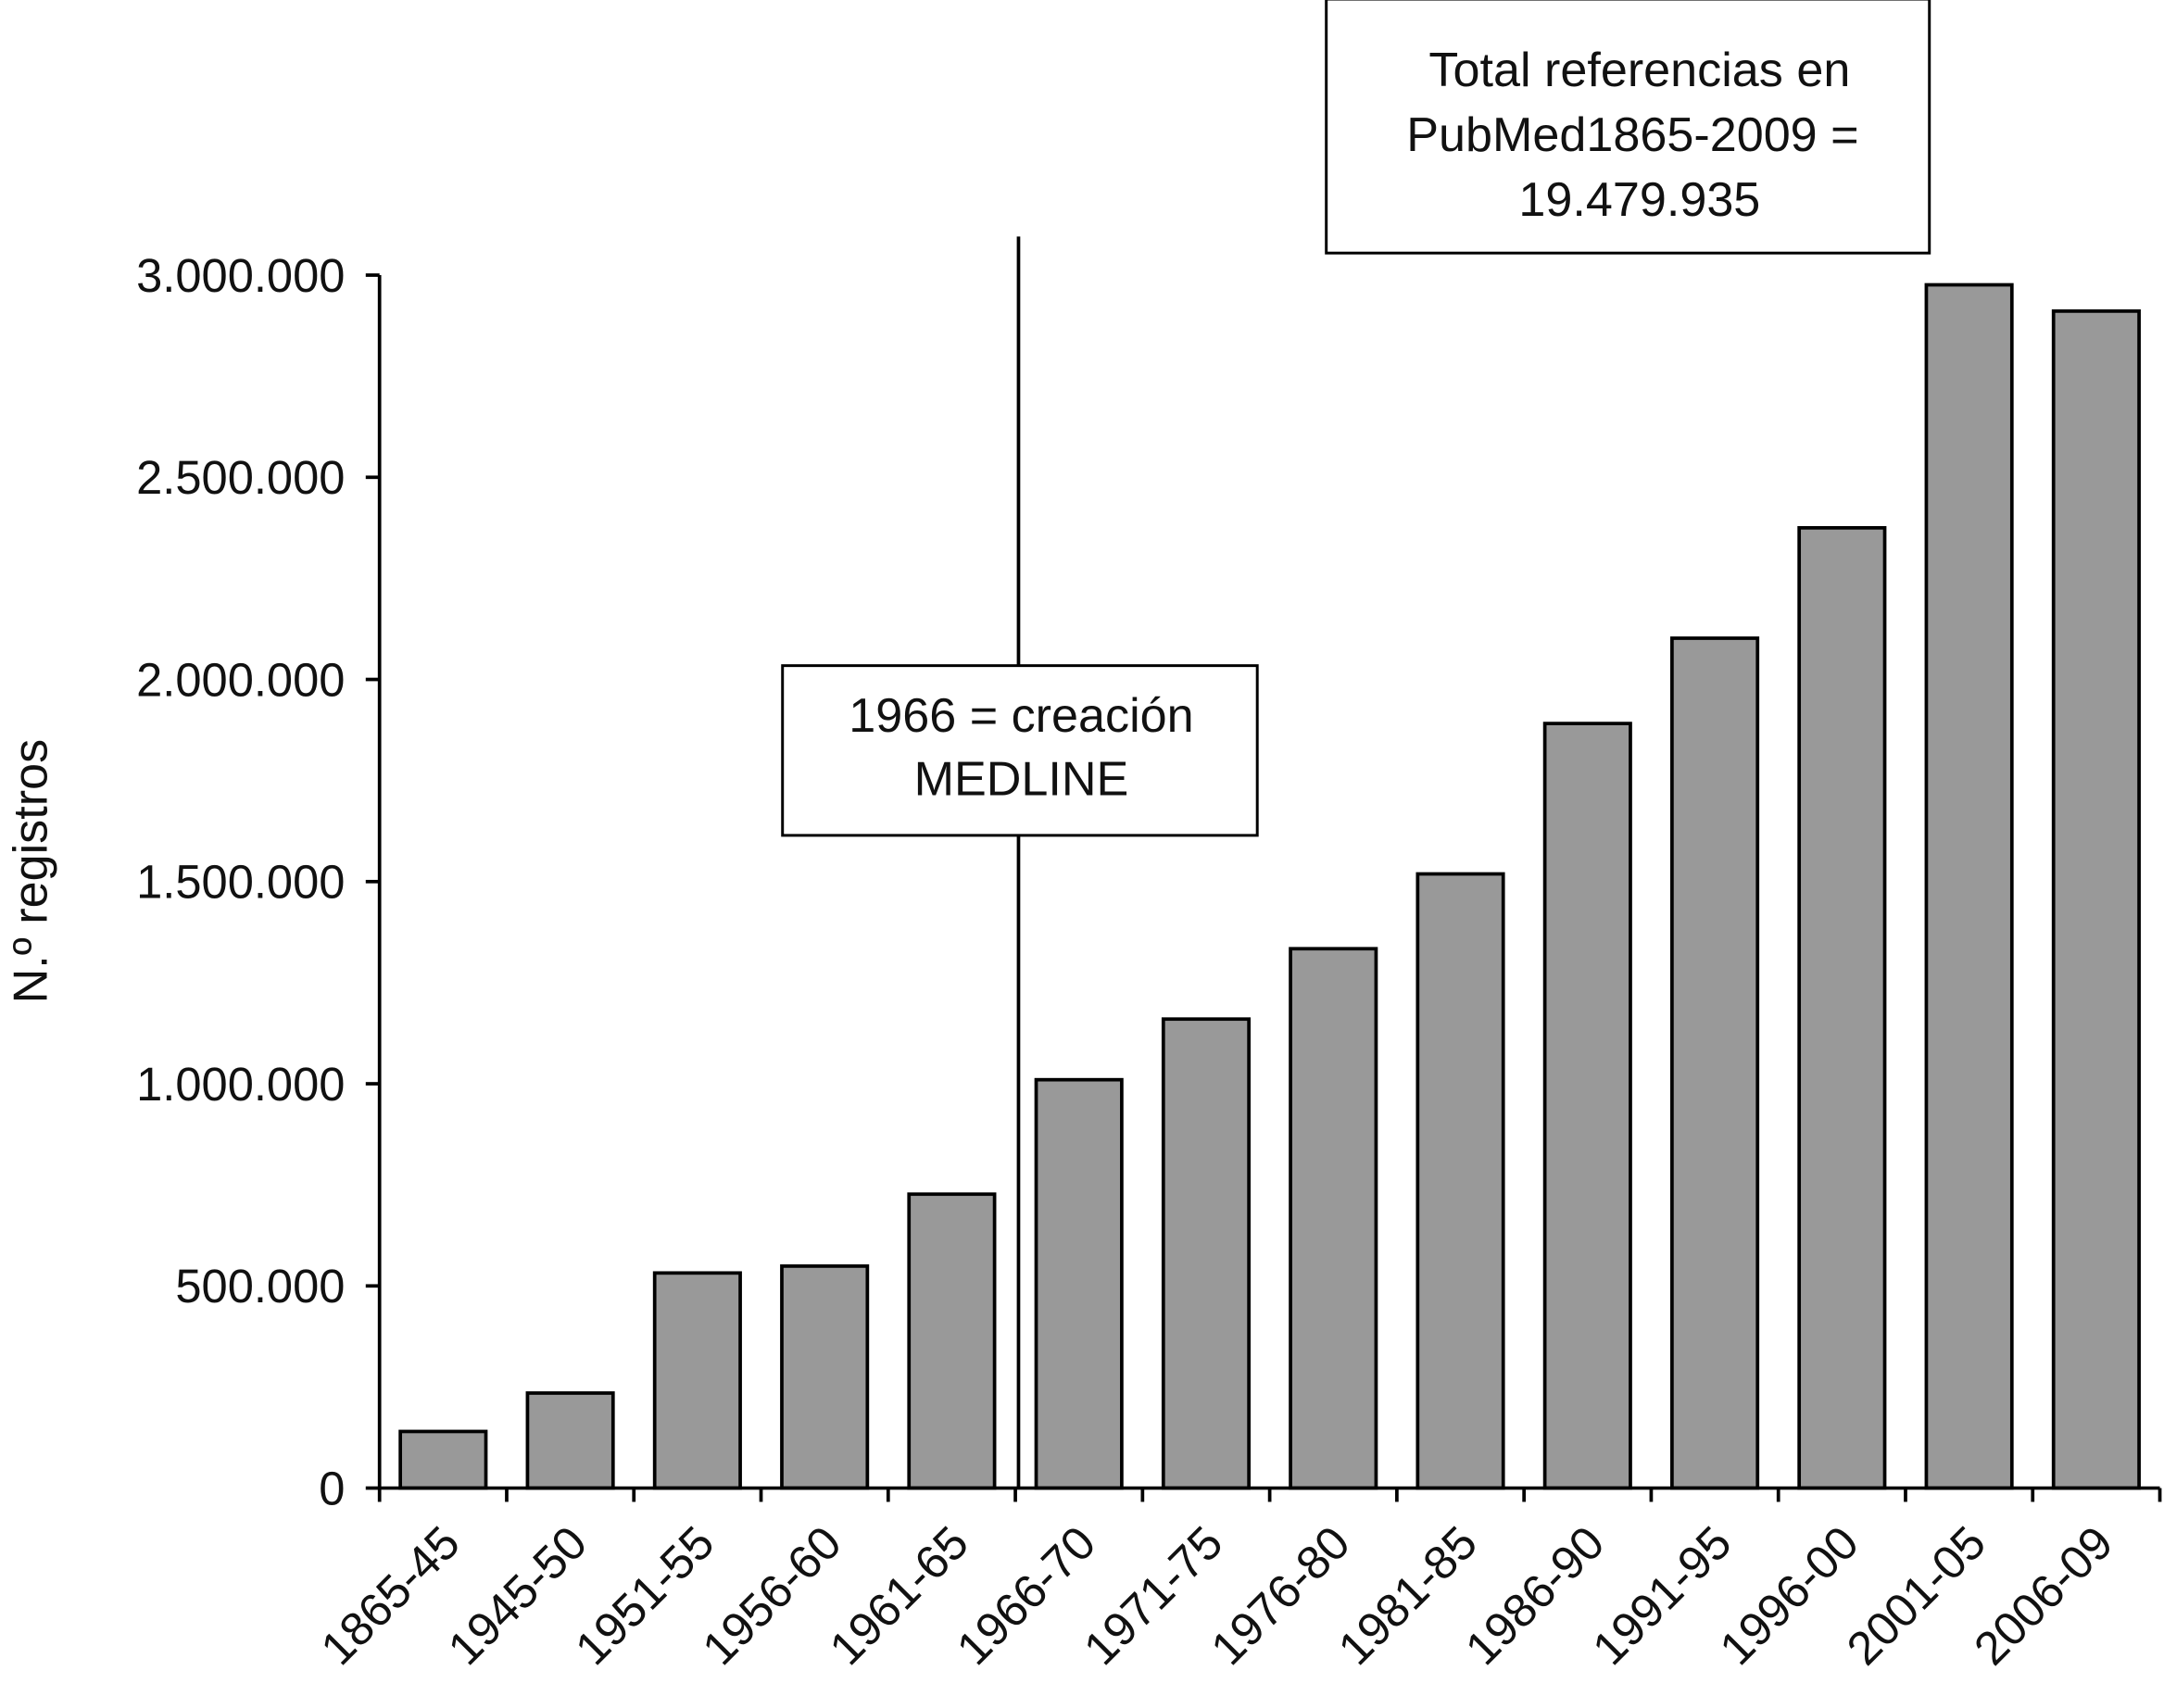 The image size is (2164, 1708). Describe the element at coordinates (240, 275) in the screenshot. I see `y-tick-label: 3.000.000` at that location.